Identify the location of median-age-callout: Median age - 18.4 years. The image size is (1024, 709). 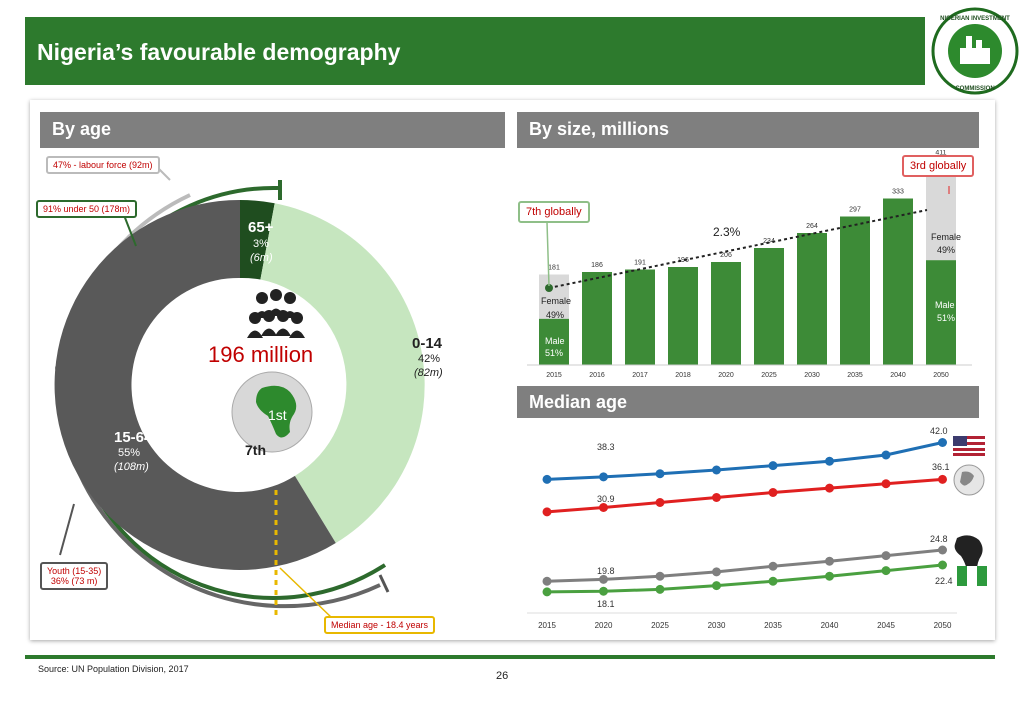
(380, 625).